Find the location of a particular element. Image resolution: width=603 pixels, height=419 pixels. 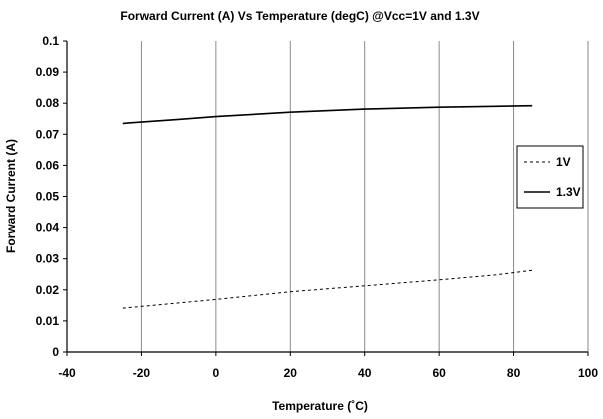

legend: 1V 1.3V is located at coordinates (550, 177).